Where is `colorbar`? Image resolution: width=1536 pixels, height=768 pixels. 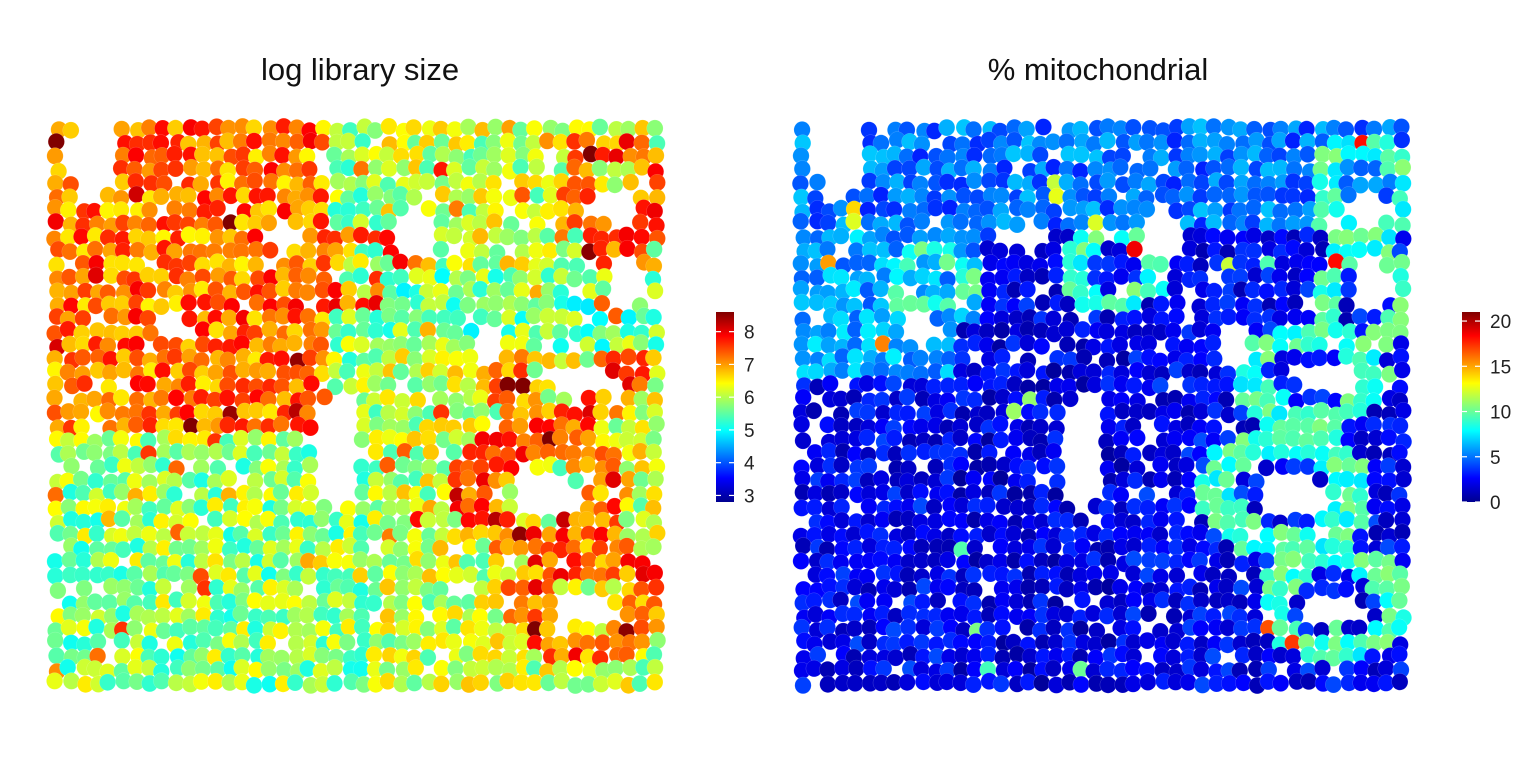 colorbar is located at coordinates (725, 407).